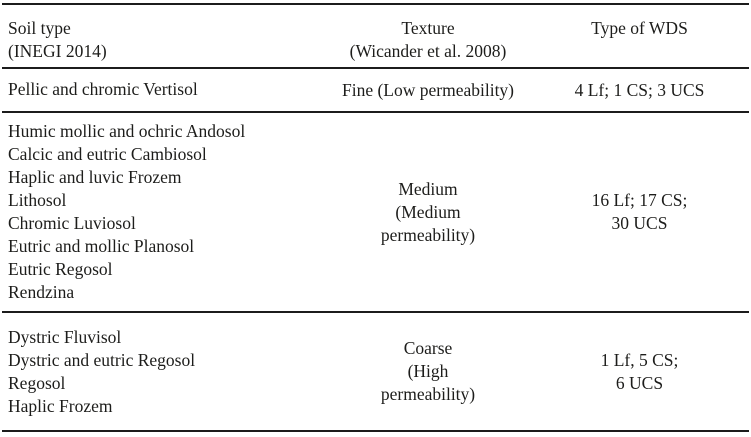  I want to click on texture-cell-fine: Fine (Low permeability), so click(428, 90).